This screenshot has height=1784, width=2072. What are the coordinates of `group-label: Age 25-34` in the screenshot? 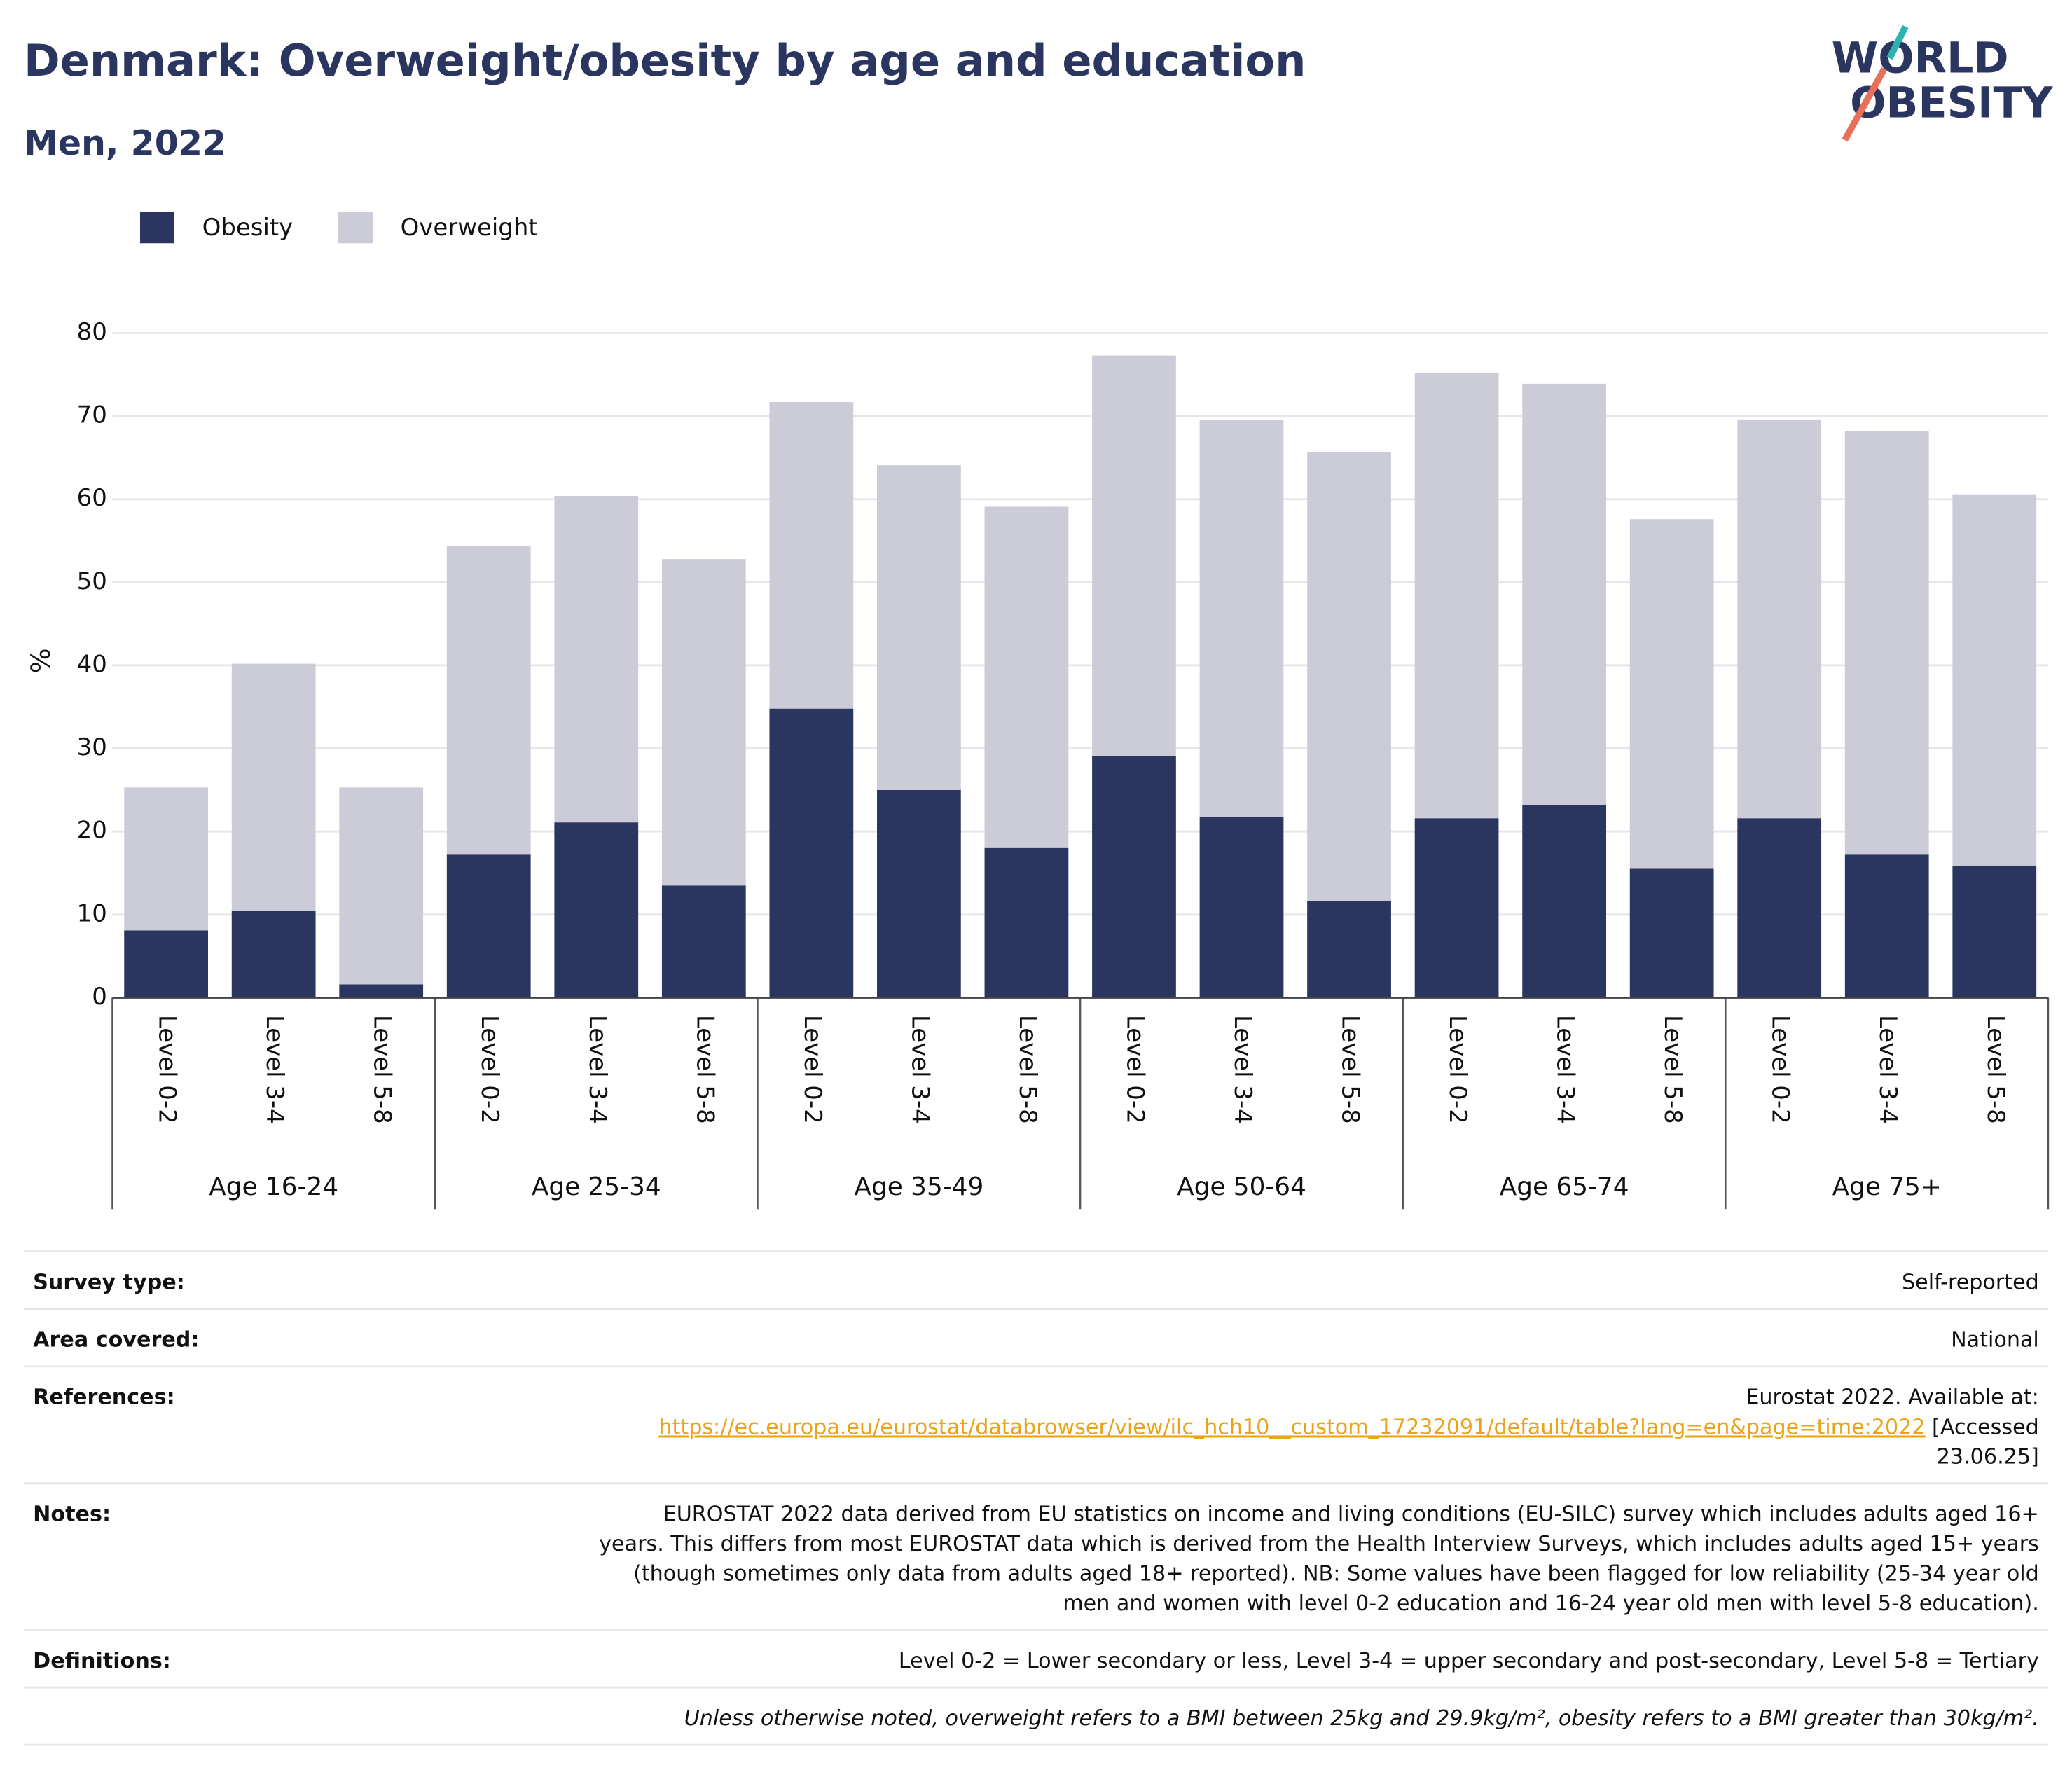 It's located at (597, 1187).